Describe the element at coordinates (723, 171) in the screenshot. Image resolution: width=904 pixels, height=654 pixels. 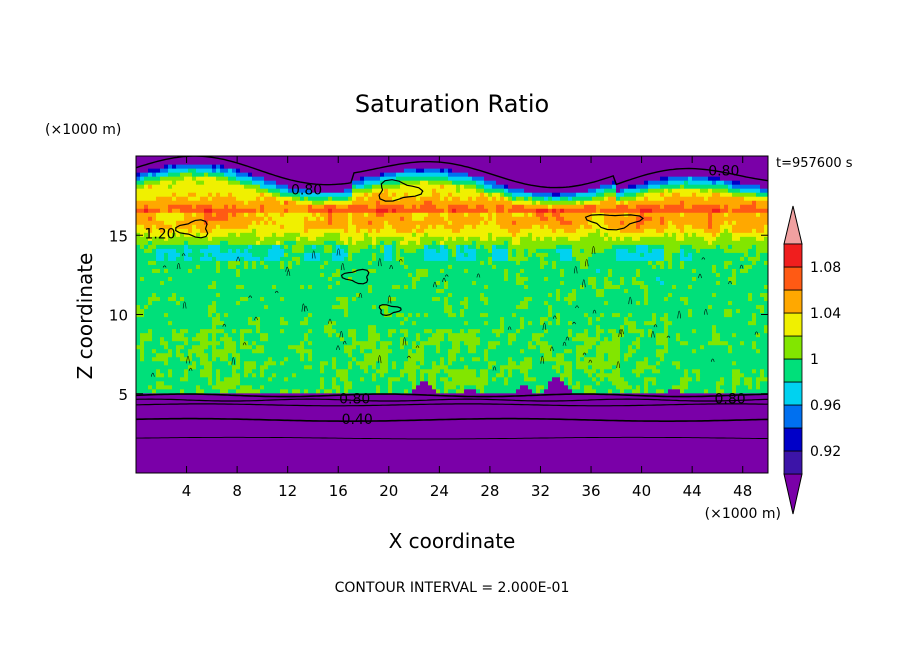
I see `contour-label: 0.80` at that location.